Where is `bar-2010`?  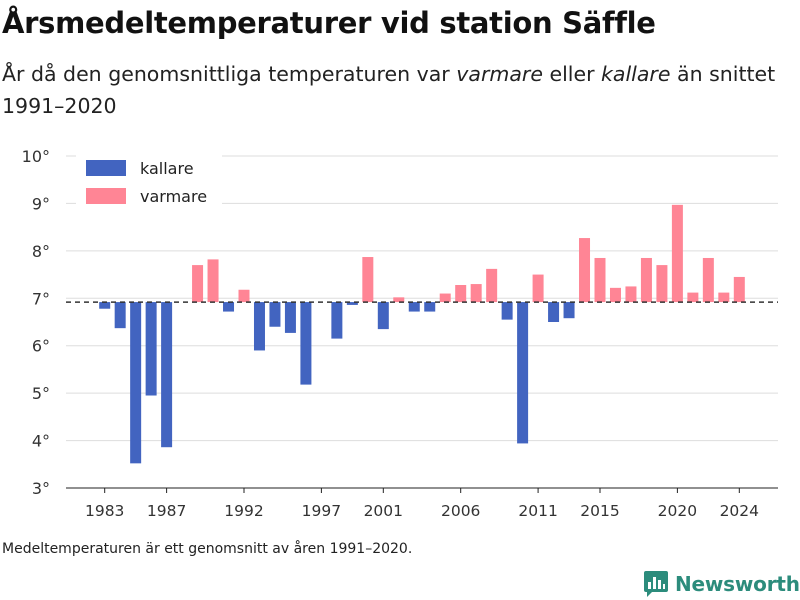
bar-2010 is located at coordinates (523, 373).